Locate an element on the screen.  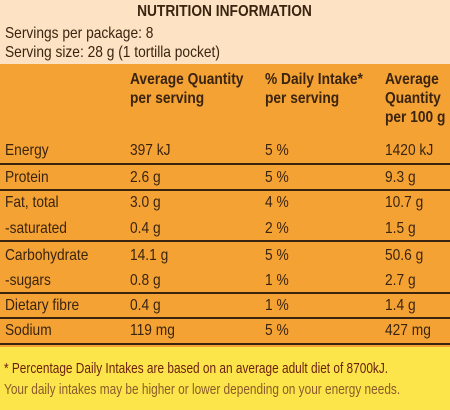
cell: 3.0 g is located at coordinates (145, 202).